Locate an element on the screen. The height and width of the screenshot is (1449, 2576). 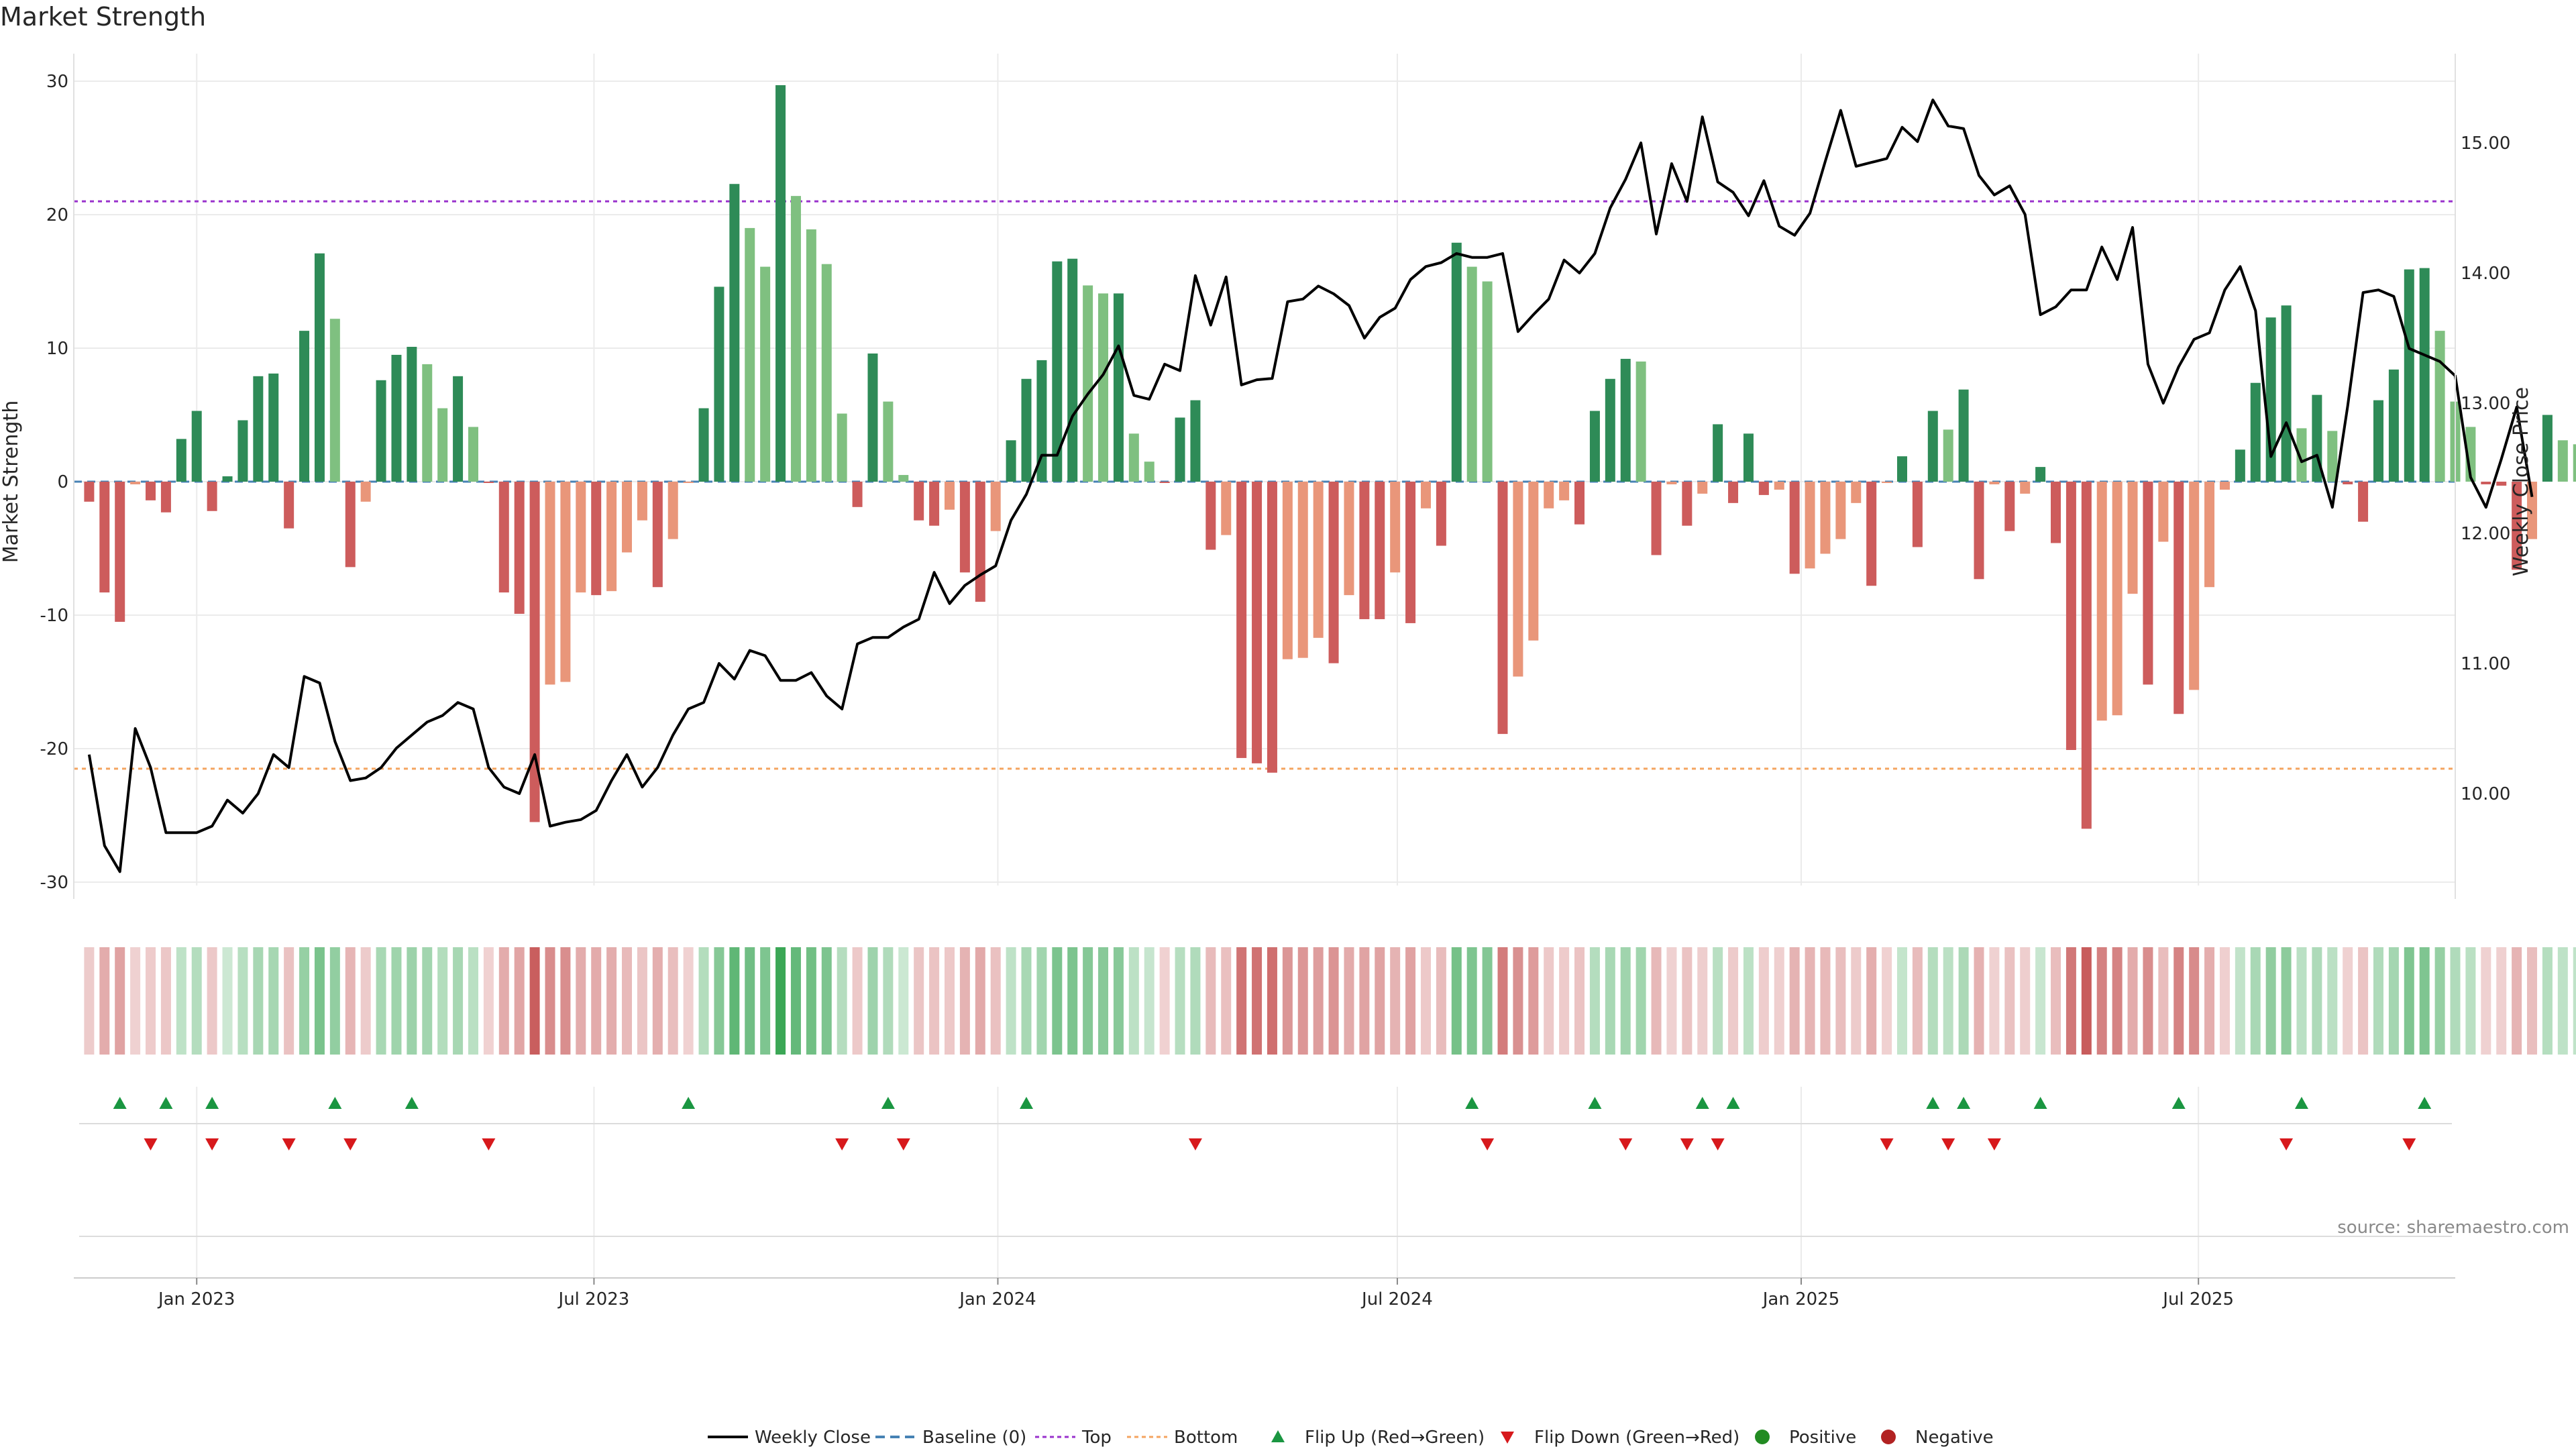
legend-negative-label: Negative is located at coordinates (1954, 1438).